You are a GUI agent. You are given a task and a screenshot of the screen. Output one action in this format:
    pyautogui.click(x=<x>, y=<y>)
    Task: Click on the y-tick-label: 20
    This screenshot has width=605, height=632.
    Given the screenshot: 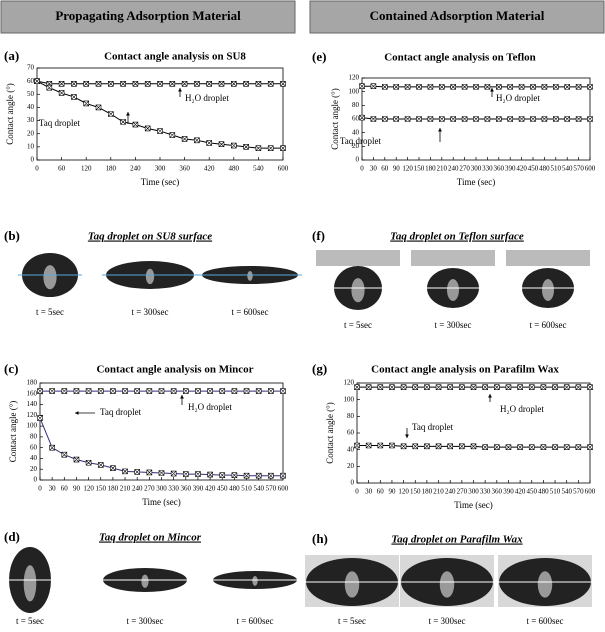 What is the action you would take?
    pyautogui.click(x=31, y=133)
    